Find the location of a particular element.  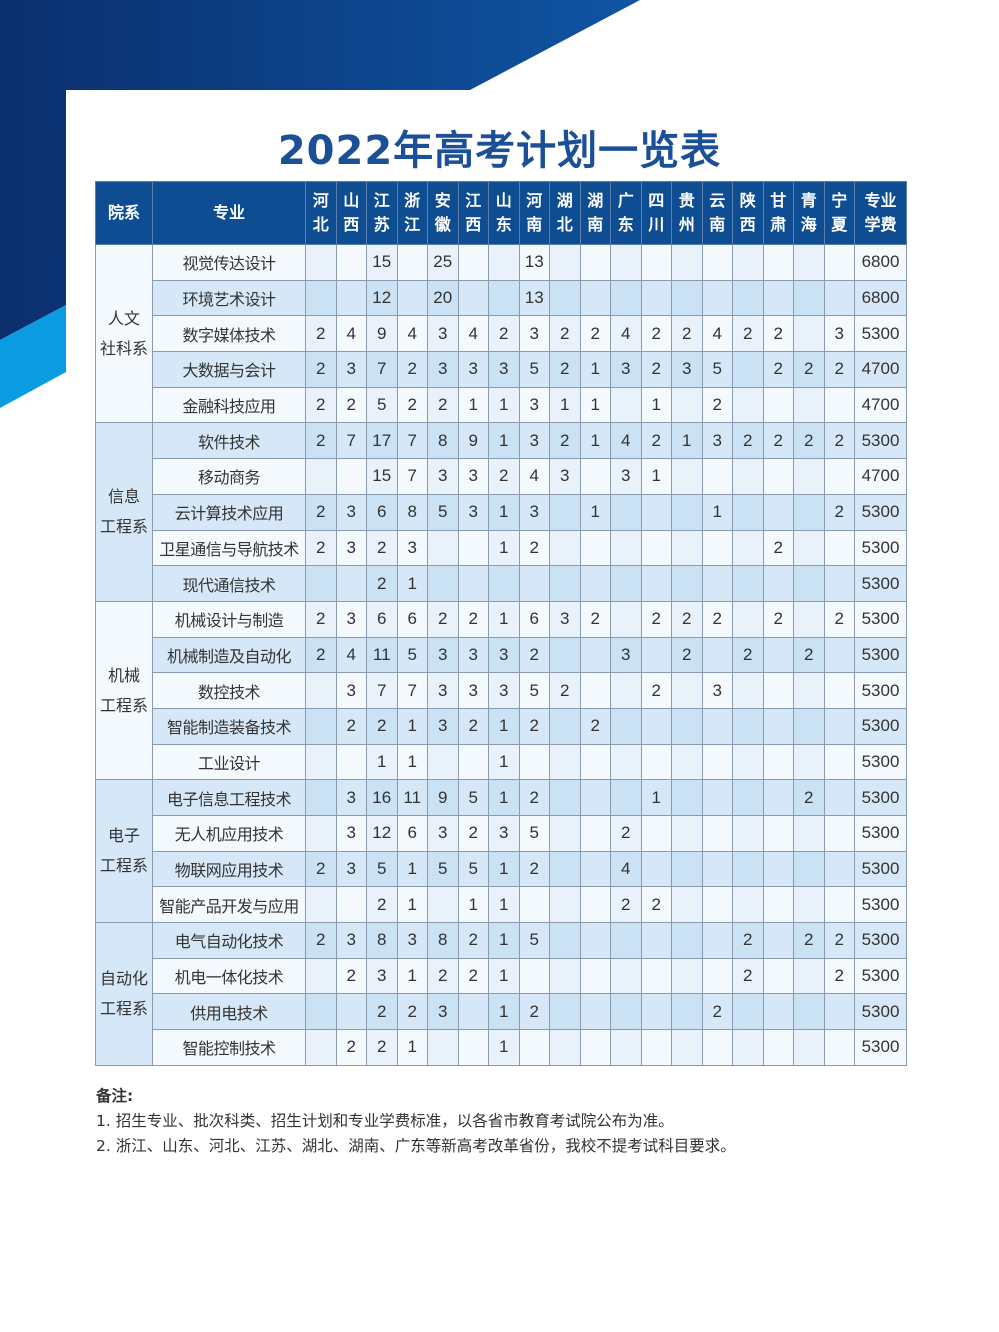

department-name-line: 信息 is located at coordinates (123, 497).